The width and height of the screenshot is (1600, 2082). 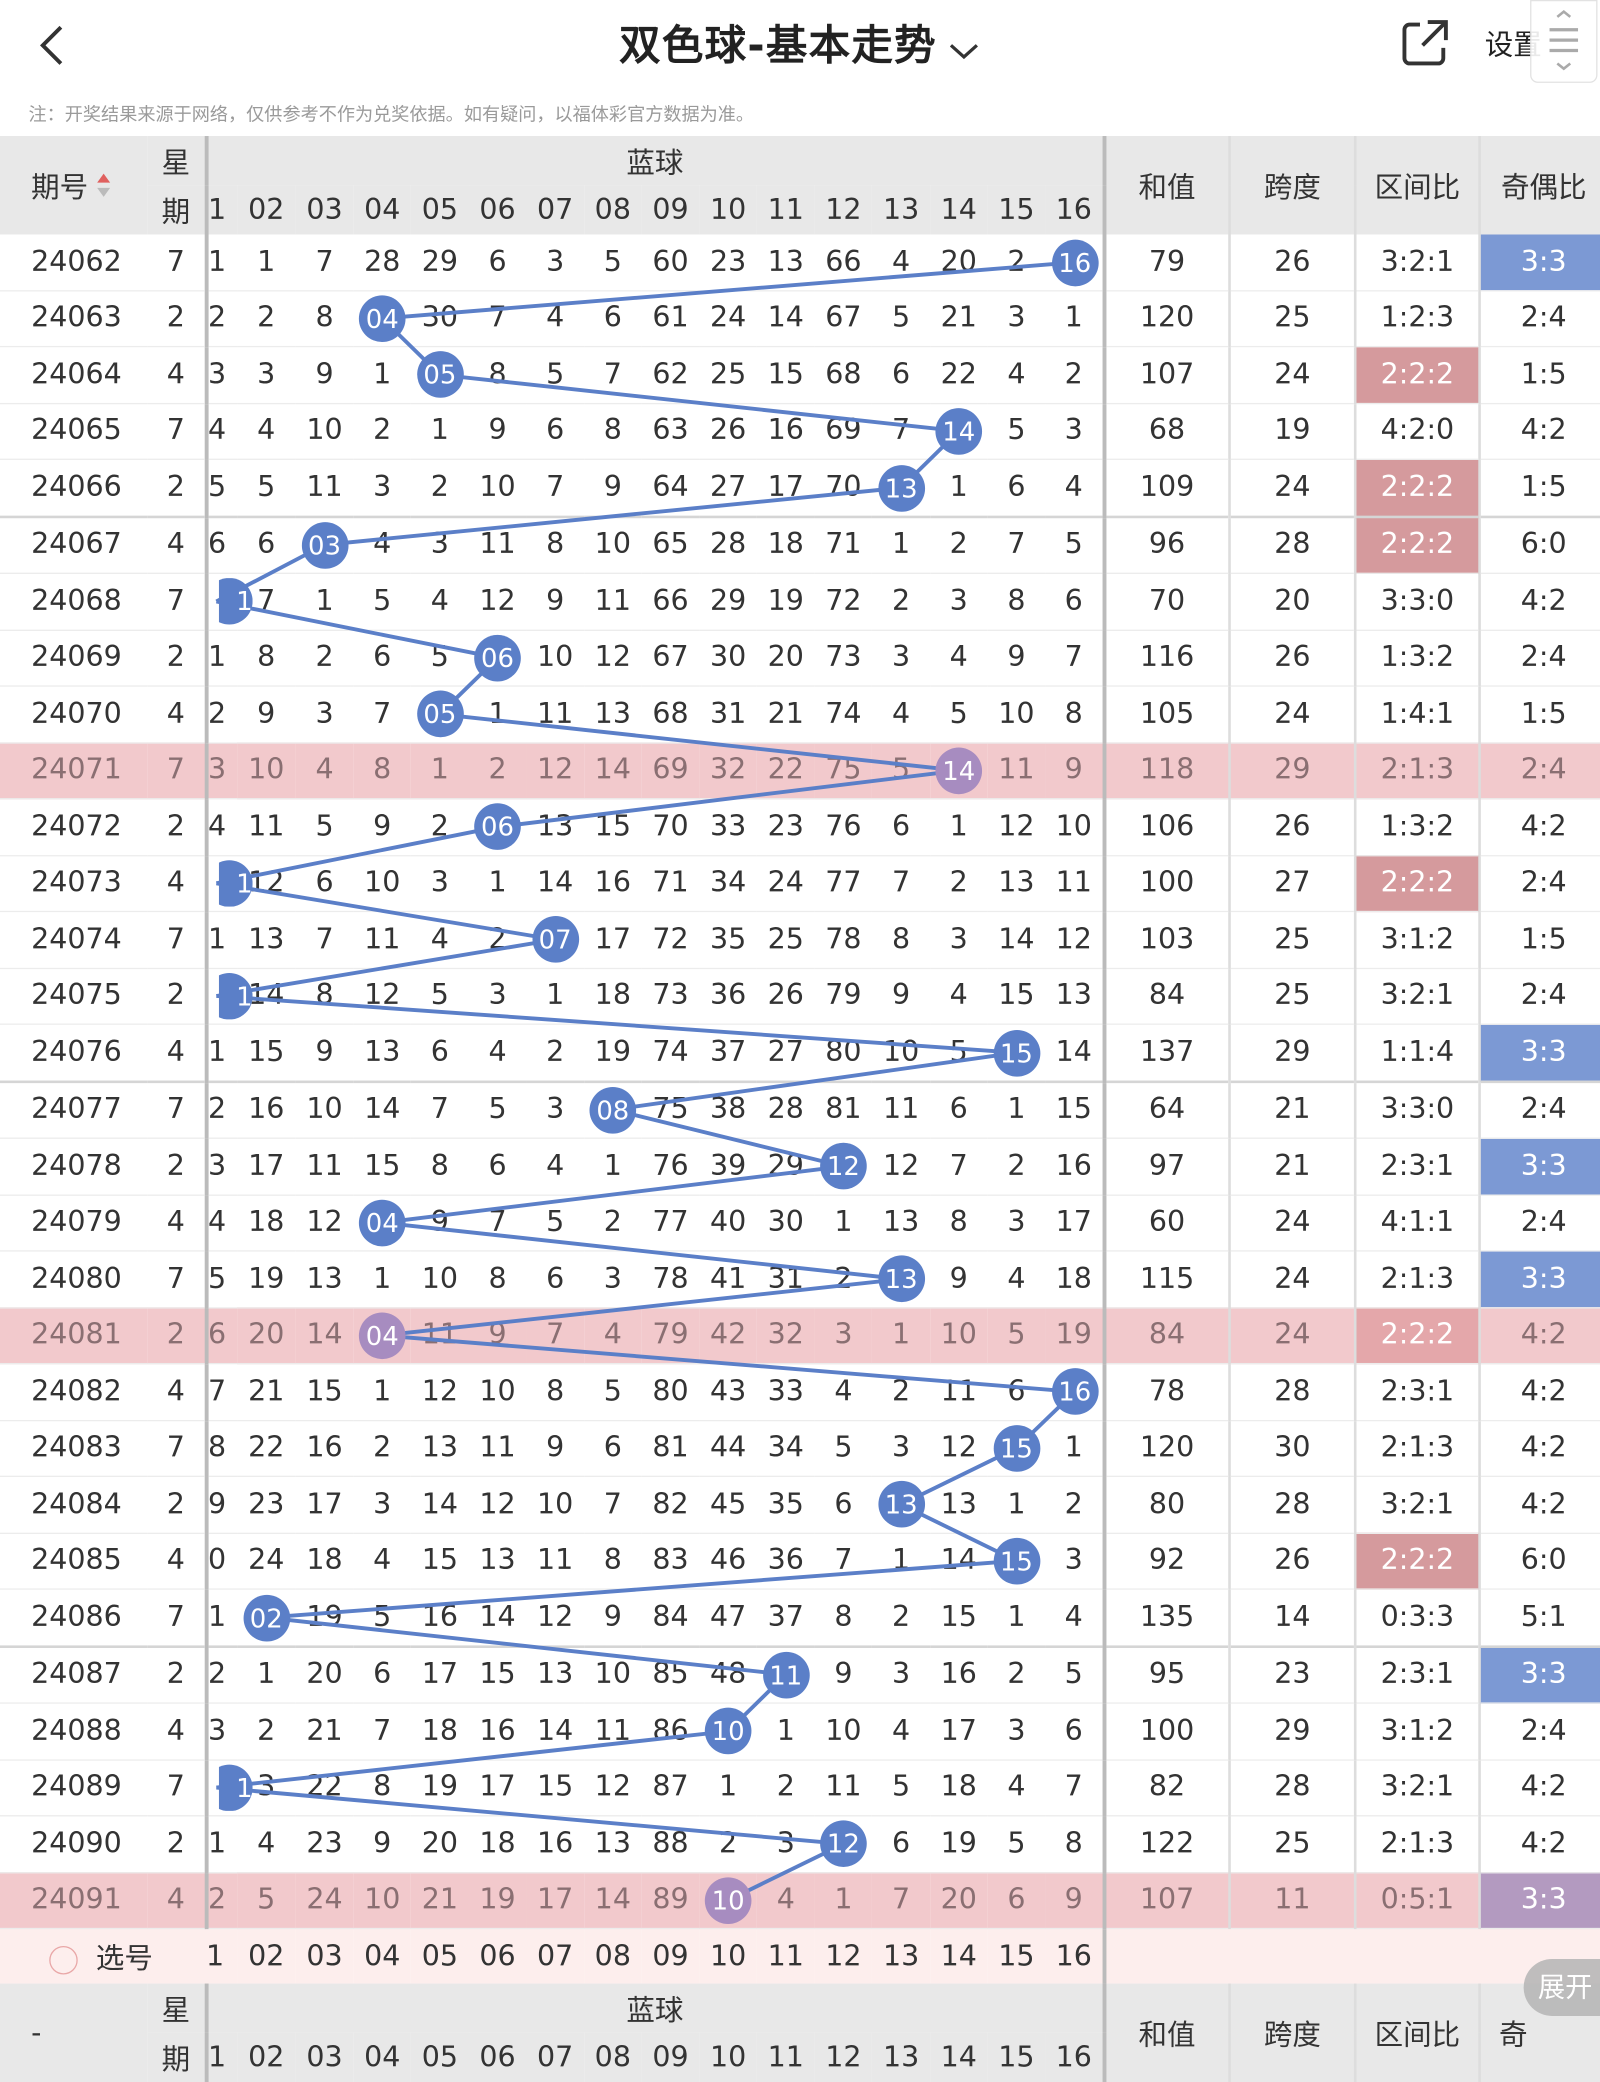 I want to click on blue-miss-count-cell: 4, so click(x=382, y=544).